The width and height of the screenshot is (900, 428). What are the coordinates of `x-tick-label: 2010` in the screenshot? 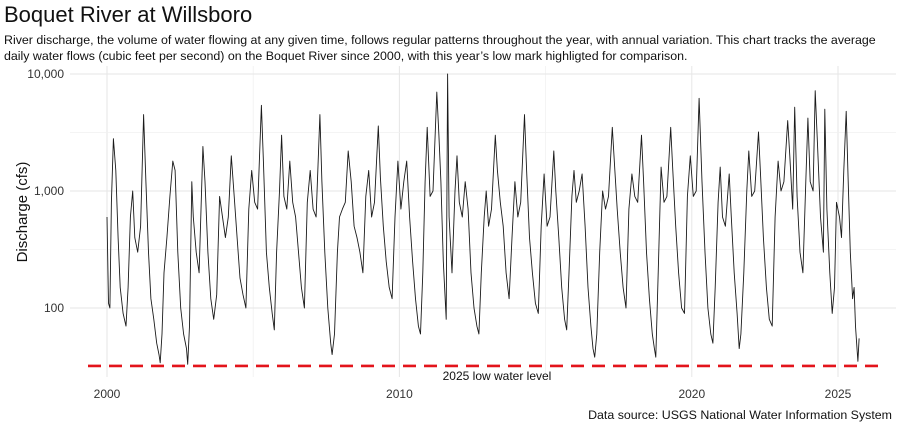 It's located at (399, 394).